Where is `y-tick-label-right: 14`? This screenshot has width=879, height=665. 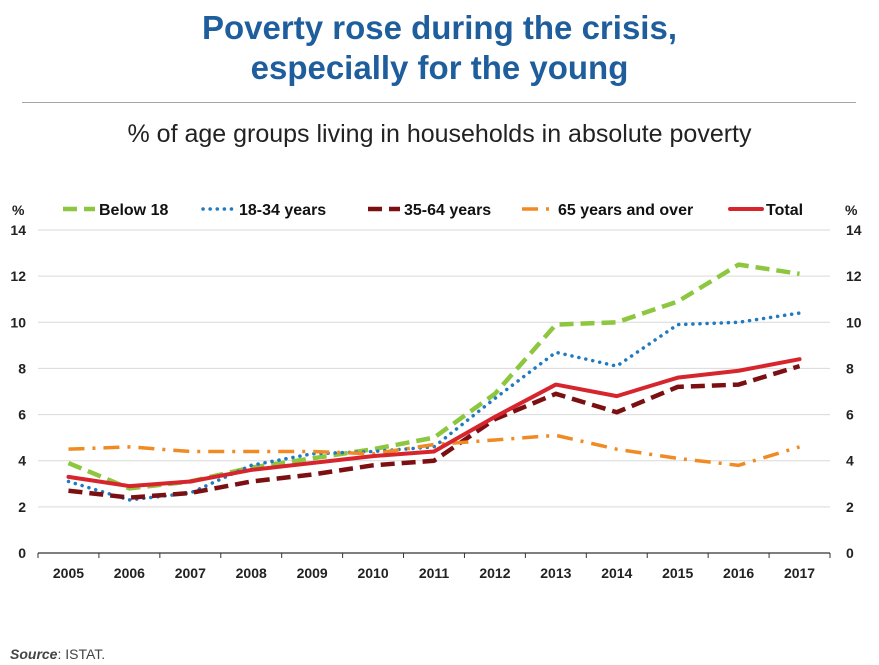
y-tick-label-right: 14 is located at coordinates (854, 230).